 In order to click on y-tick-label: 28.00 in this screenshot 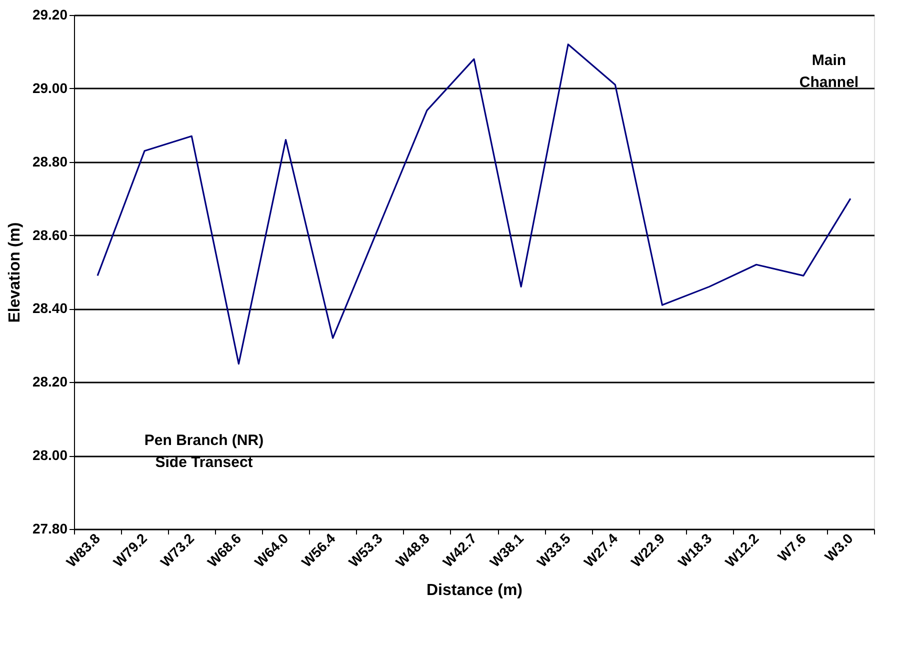, I will do `click(50, 455)`.